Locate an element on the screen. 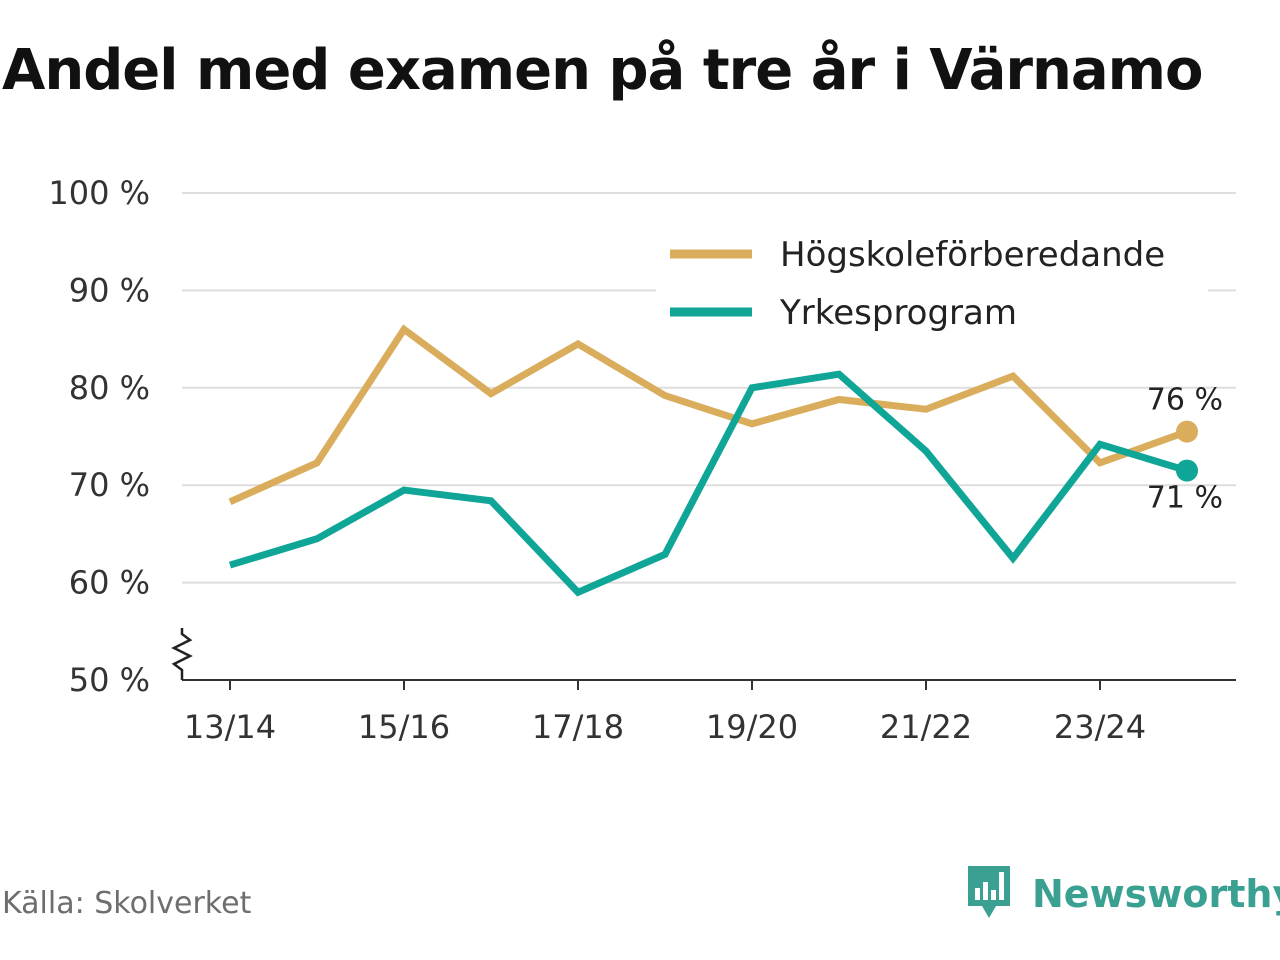 This screenshot has height=960, width=1280. x-tick-label: 13/14 is located at coordinates (230, 727).